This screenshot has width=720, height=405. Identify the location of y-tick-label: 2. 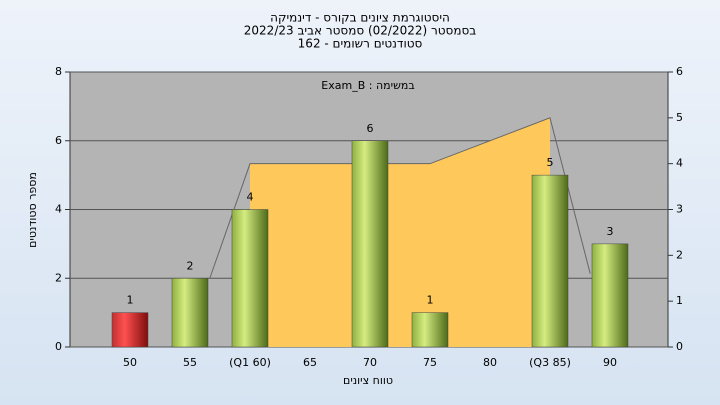
(58, 277).